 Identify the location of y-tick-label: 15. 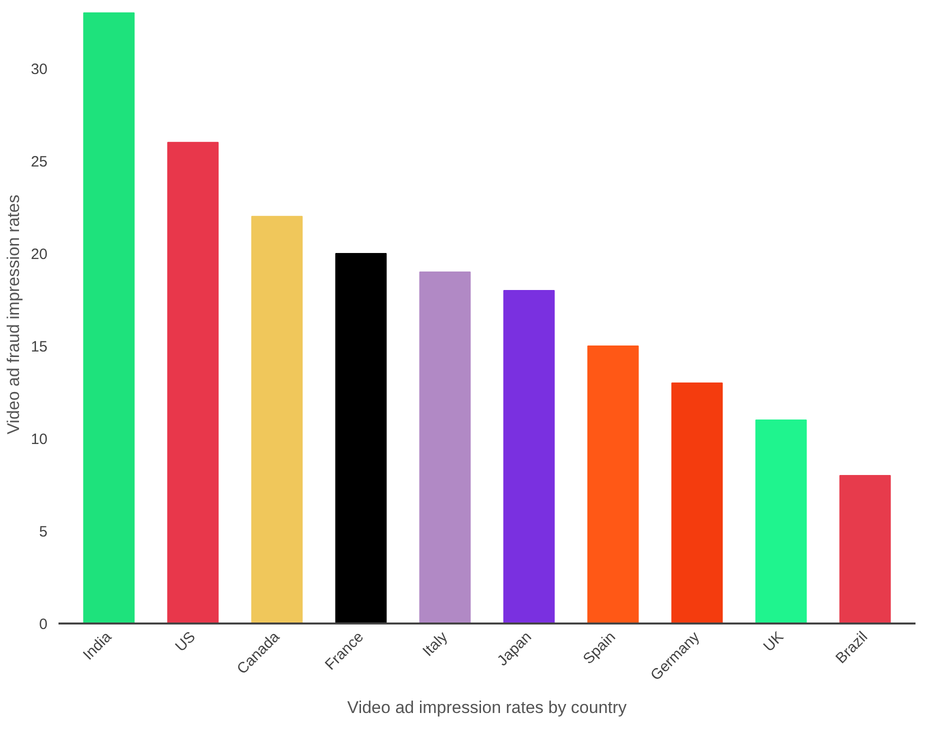
(39, 347).